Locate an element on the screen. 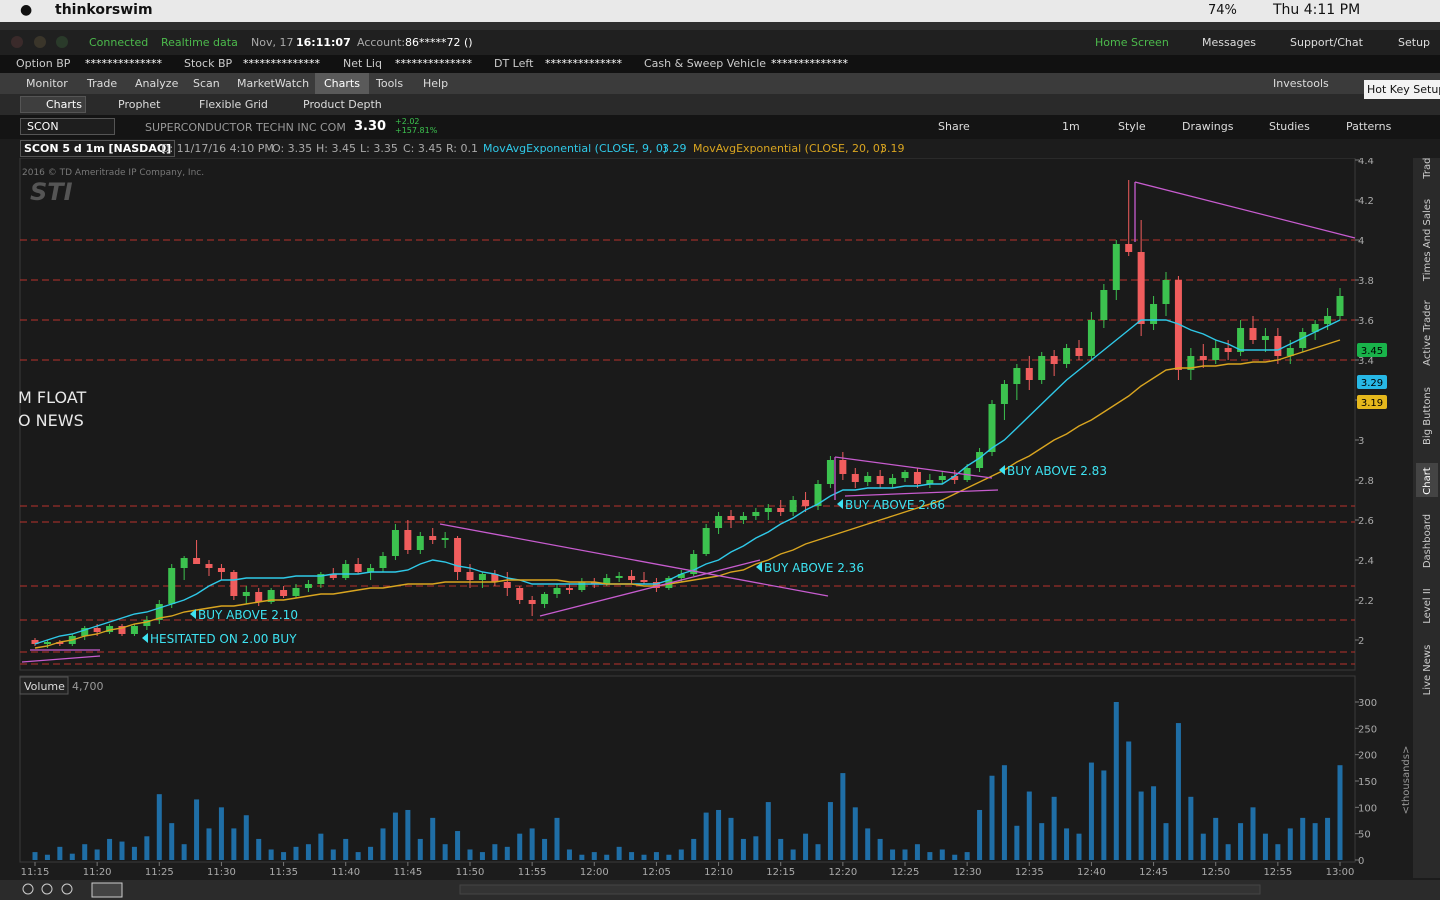  zoom-in is located at coordinates (47, 889).